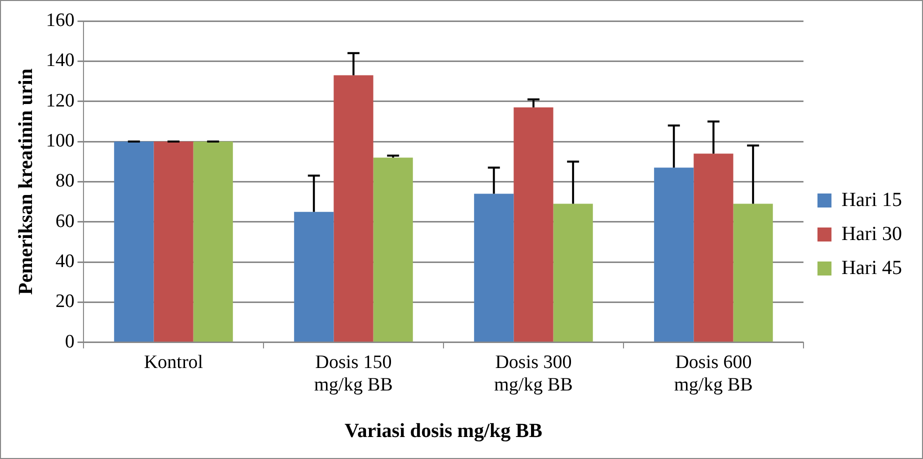 This screenshot has height=459, width=923. I want to click on y-tick-label: 160, so click(60, 20).